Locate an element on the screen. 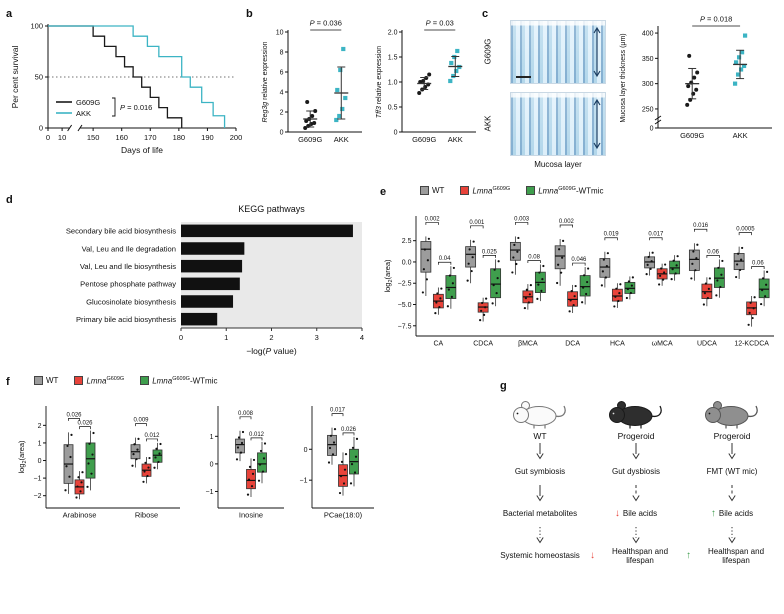 The height and width of the screenshot is (614, 784). svg-text: 0.016 is located at coordinates (701, 226).